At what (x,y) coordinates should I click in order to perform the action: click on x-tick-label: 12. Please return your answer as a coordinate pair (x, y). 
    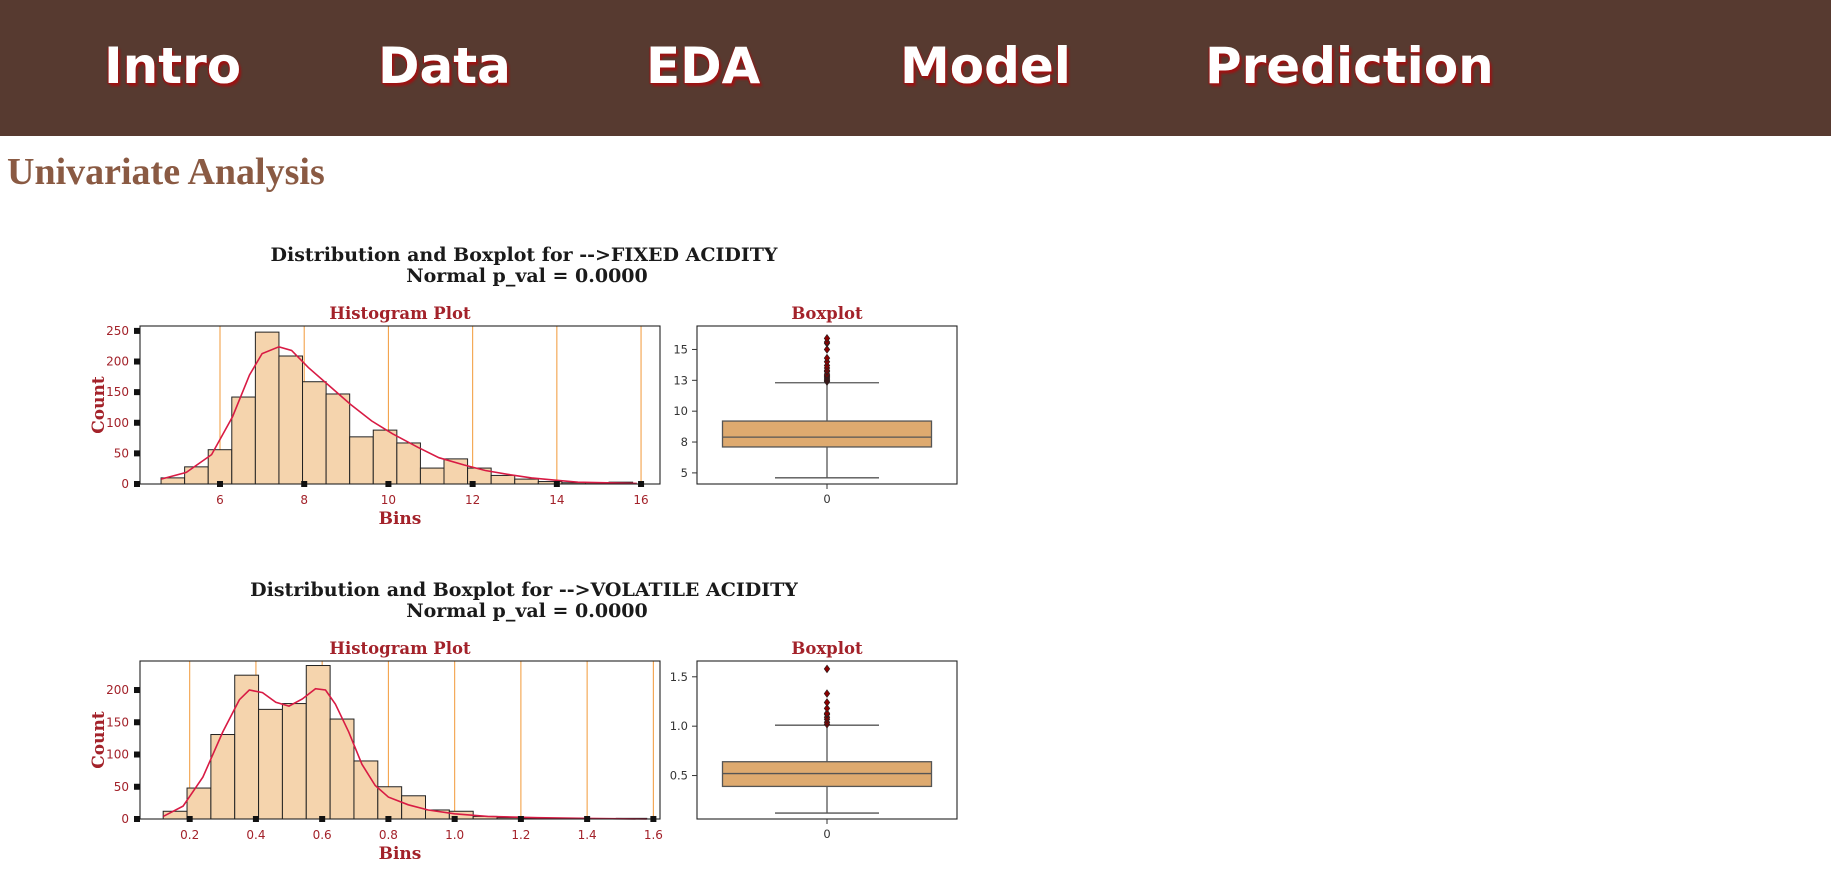
    Looking at the image, I should click on (472, 500).